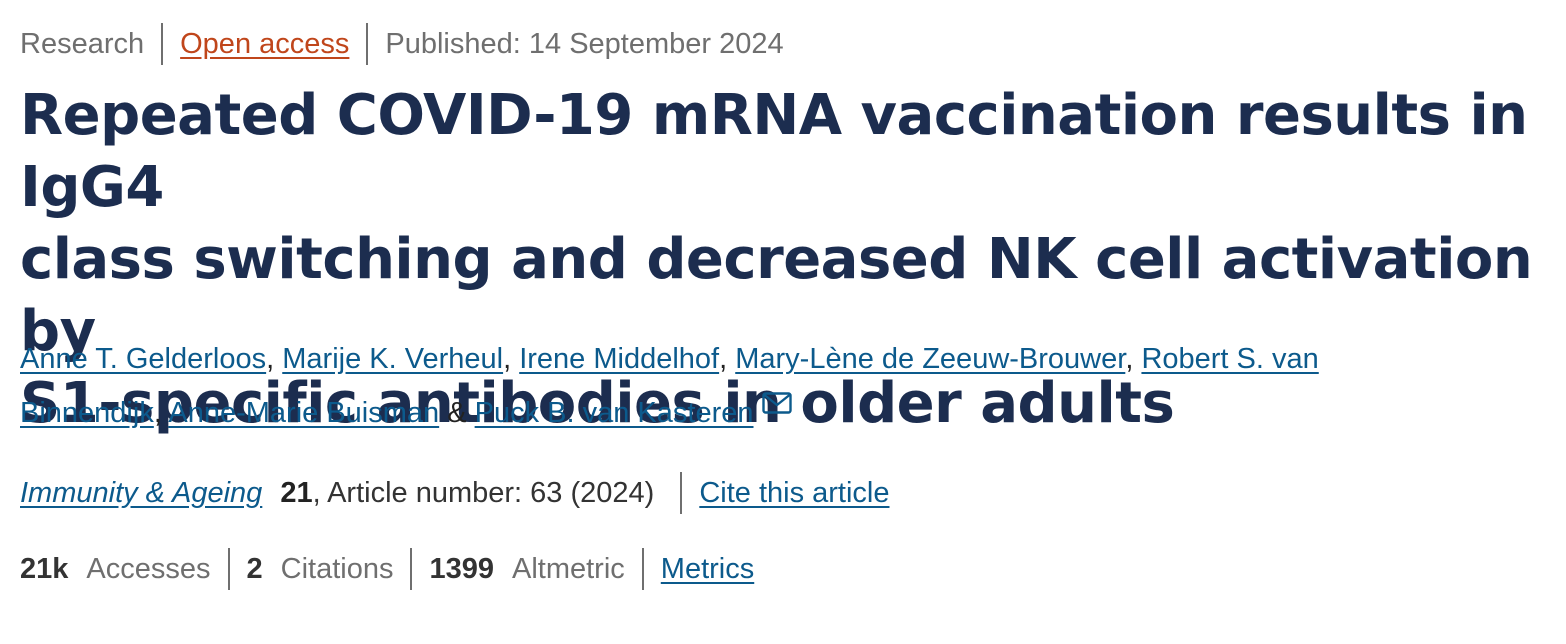 This screenshot has height=644, width=1566. I want to click on author-name-part-1: Robert S. van, so click(1230, 359).